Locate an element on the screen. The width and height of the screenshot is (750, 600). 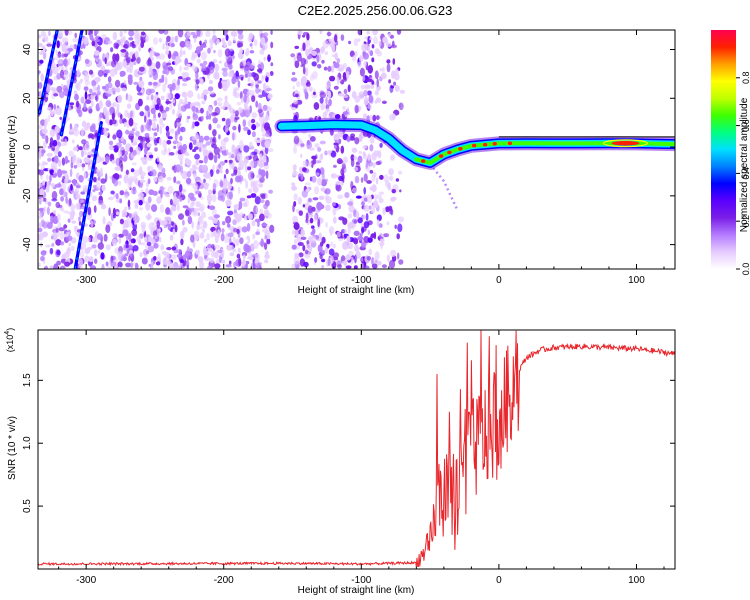
snr-ytick-label: 0.5 is located at coordinates (27, 506).